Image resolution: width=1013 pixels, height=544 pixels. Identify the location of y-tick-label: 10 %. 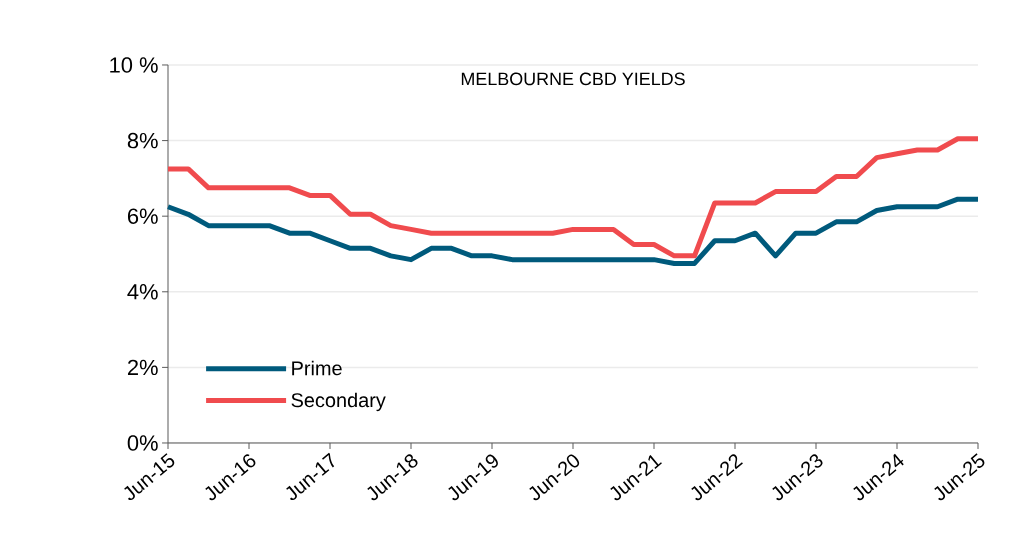
(134, 65).